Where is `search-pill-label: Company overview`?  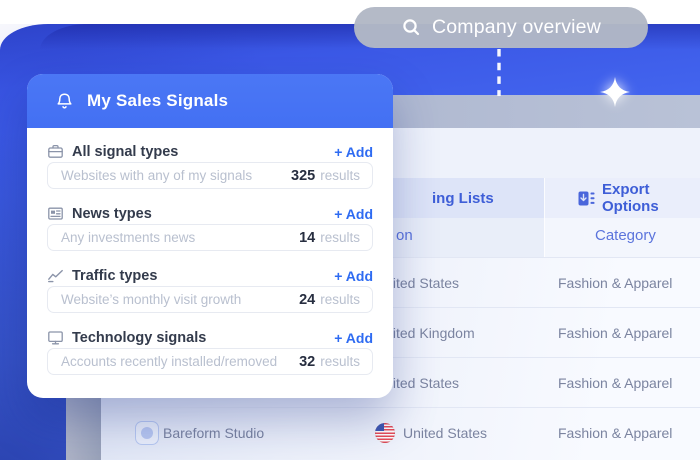
search-pill-label: Company overview is located at coordinates (516, 27).